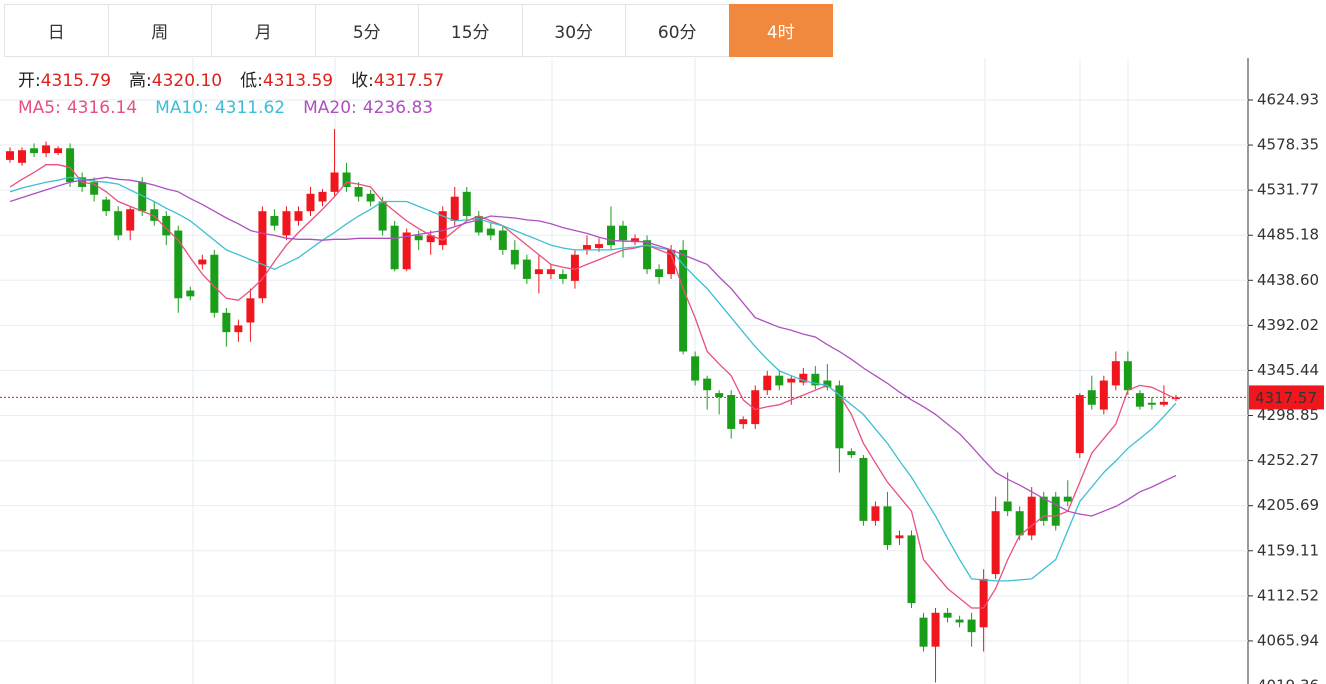 The image size is (1326, 684). I want to click on ohlc-value: 4315.79, so click(76, 81).